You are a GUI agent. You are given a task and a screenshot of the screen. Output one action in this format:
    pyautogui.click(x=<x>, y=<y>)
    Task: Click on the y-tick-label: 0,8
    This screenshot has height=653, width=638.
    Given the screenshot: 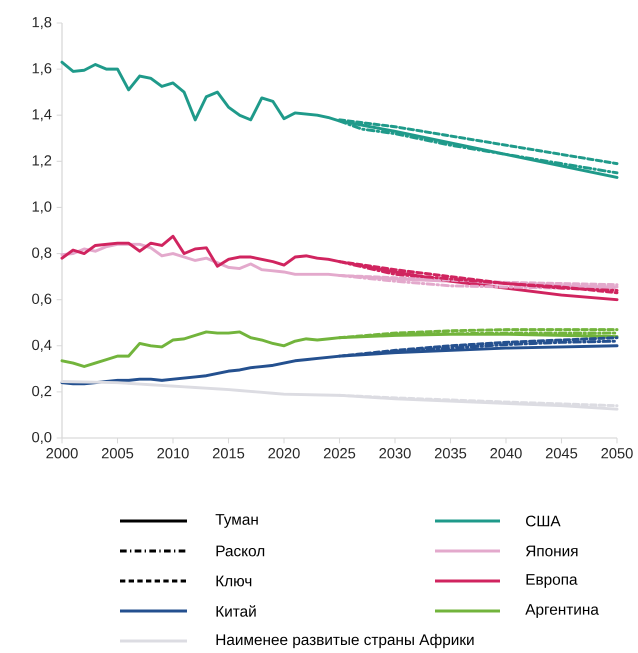 What is the action you would take?
    pyautogui.click(x=42, y=254)
    